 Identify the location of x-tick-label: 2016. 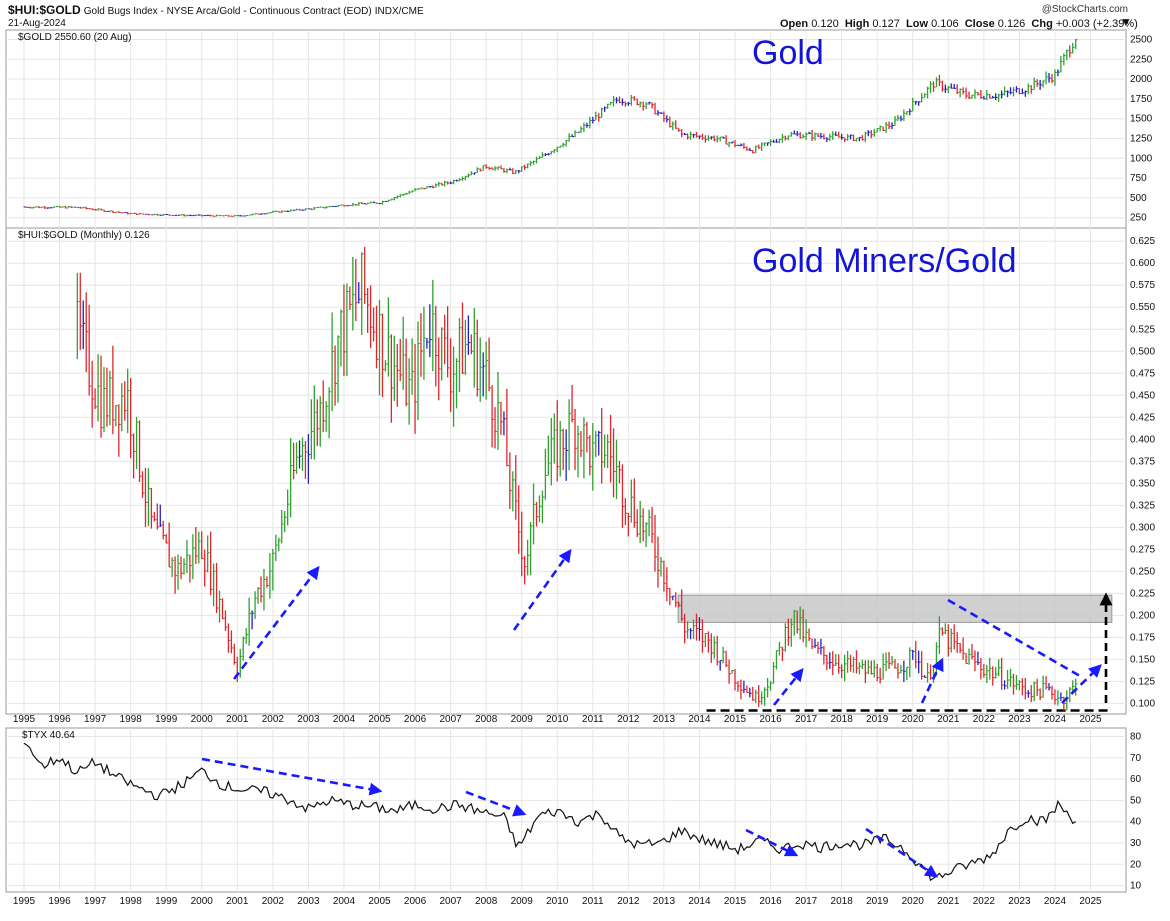
(770, 719).